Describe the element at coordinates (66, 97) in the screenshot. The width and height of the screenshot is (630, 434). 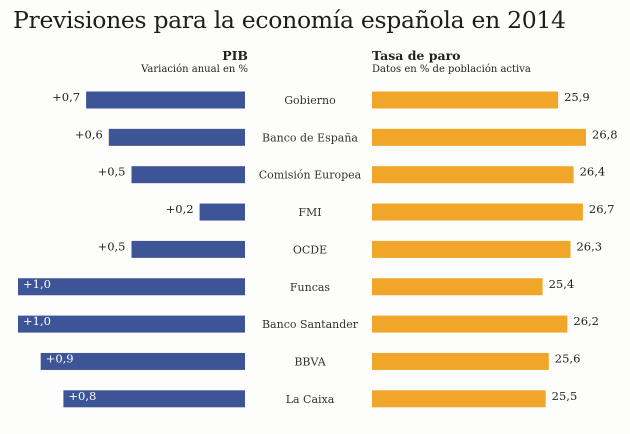
I see `pib-value-label: +0,7` at that location.